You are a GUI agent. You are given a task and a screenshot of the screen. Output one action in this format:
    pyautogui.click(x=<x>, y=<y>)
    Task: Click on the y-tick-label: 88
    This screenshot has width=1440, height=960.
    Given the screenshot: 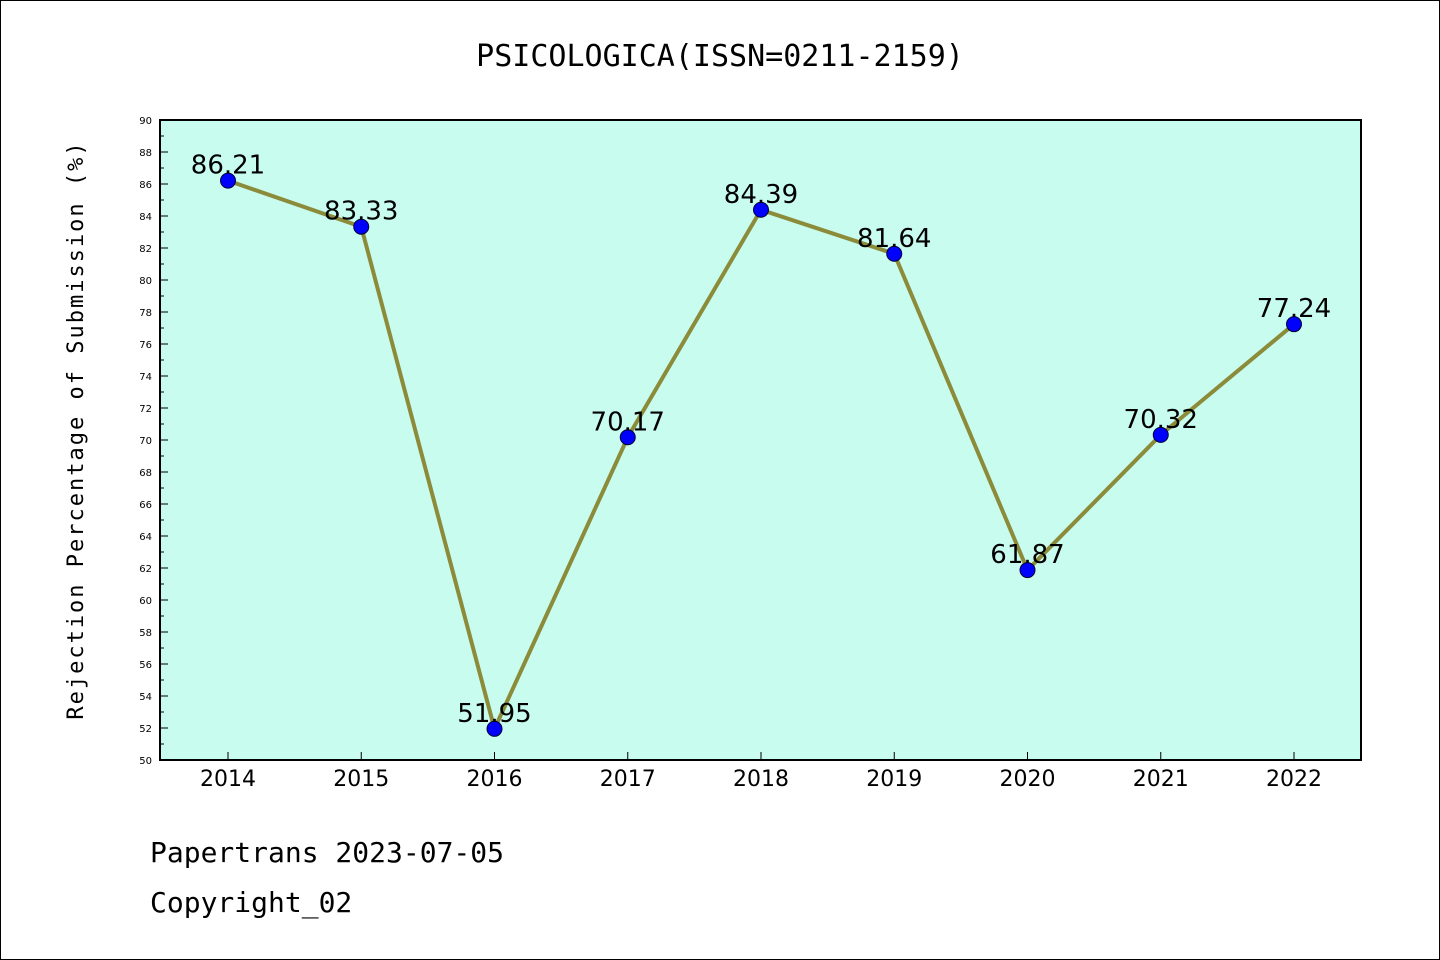 What is the action you would take?
    pyautogui.click(x=145, y=153)
    